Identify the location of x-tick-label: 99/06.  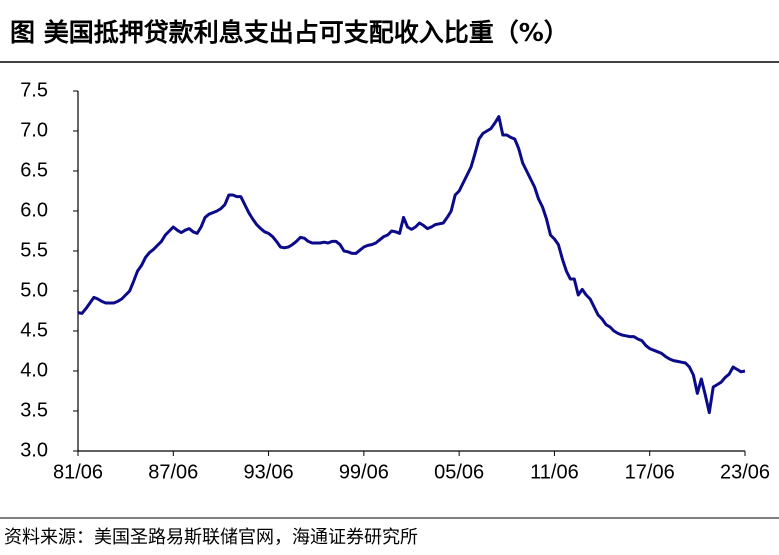
(364, 472).